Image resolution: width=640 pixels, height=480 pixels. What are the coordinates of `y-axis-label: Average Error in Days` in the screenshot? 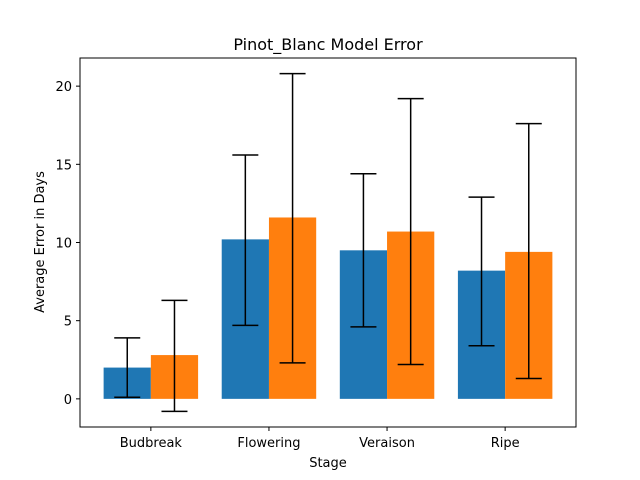 It's located at (40, 242).